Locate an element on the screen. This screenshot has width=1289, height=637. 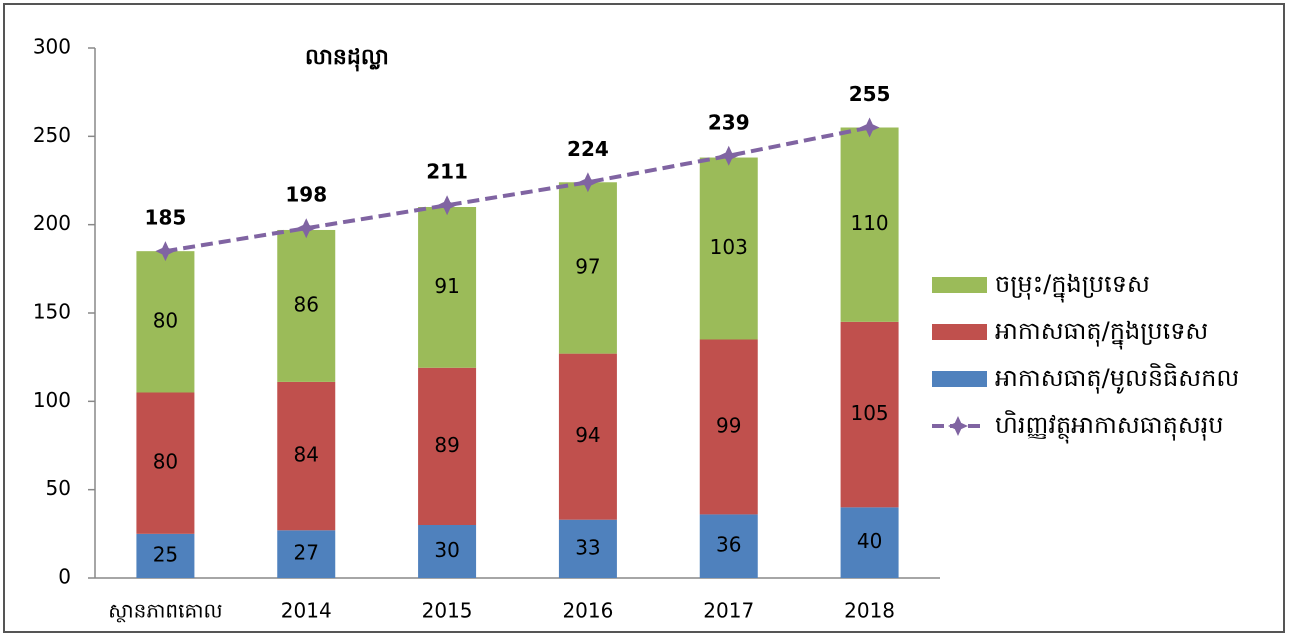
data-label: 86 is located at coordinates (306, 304).